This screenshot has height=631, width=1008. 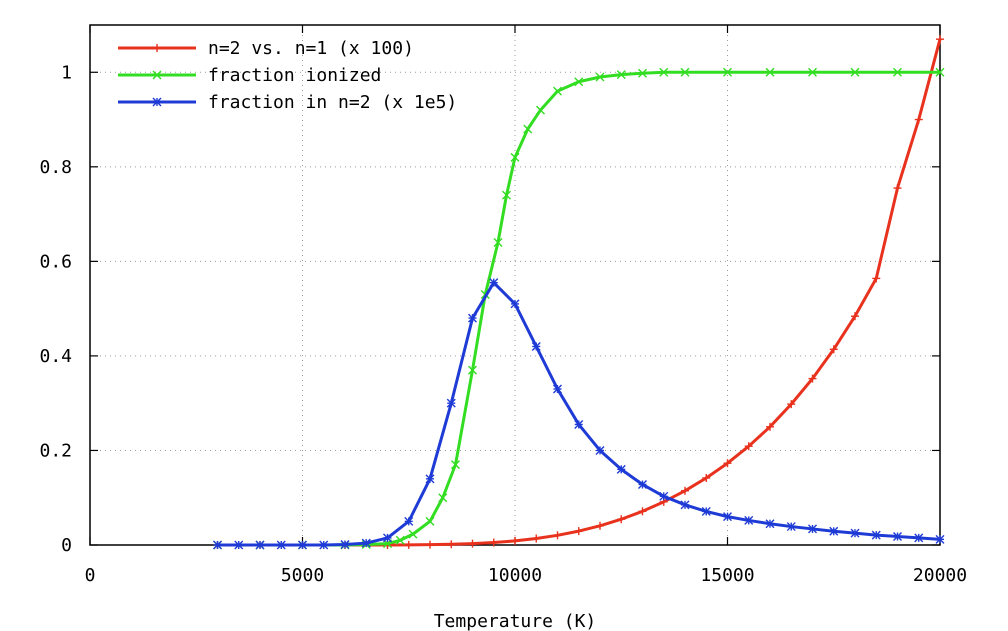 I want to click on x-axis-label: Temperature (K), so click(x=515, y=621).